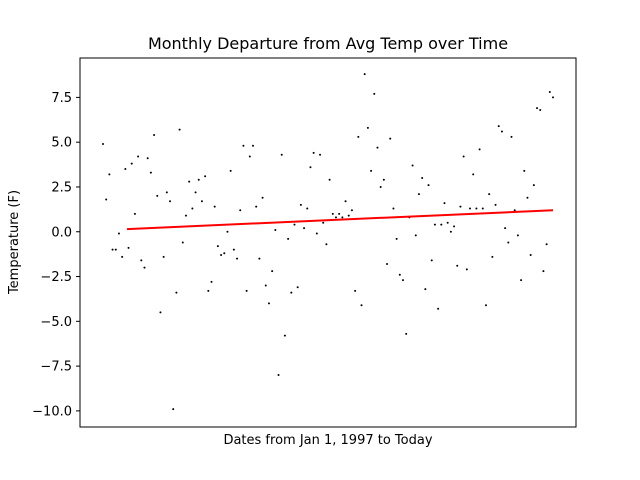  Describe the element at coordinates (61, 187) in the screenshot. I see `y-tick-label: 2.5` at that location.